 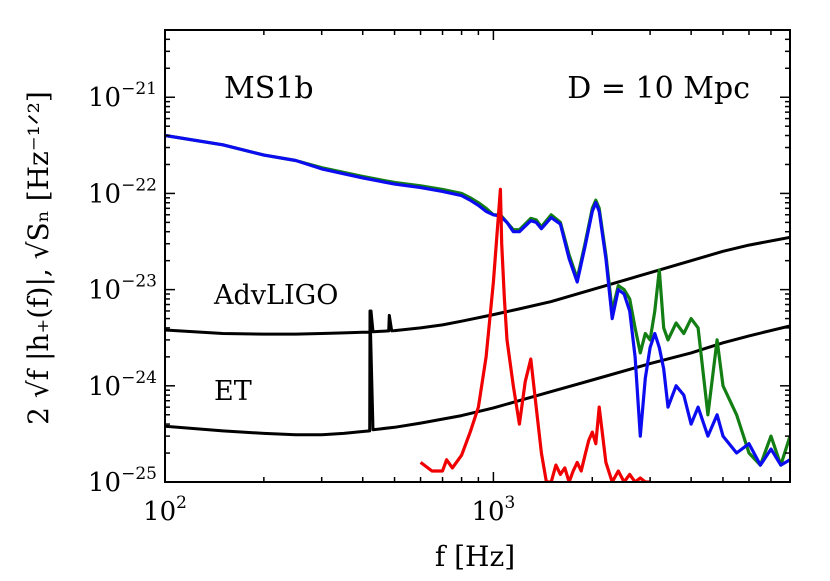 What do you see at coordinates (122, 96) in the screenshot?
I see `y-tick-label: 10−21` at bounding box center [122, 96].